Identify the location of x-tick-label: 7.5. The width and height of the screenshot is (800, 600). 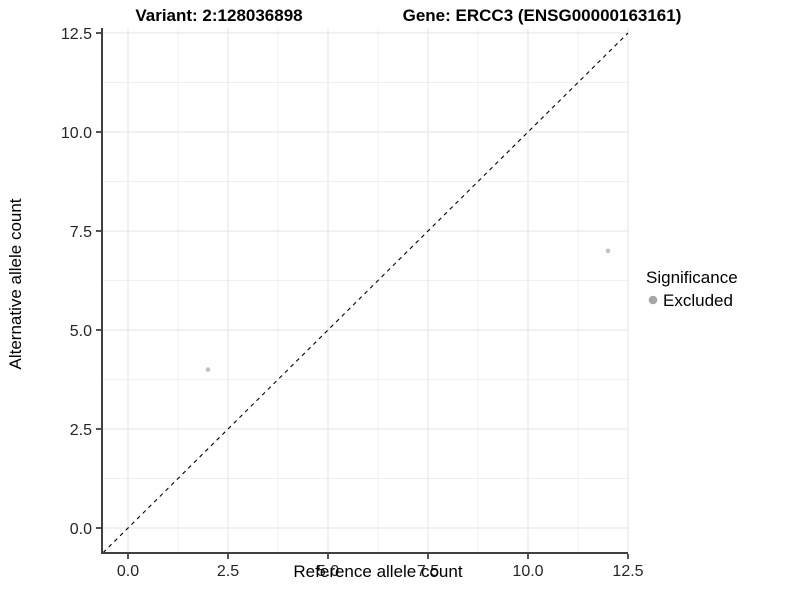
(428, 571).